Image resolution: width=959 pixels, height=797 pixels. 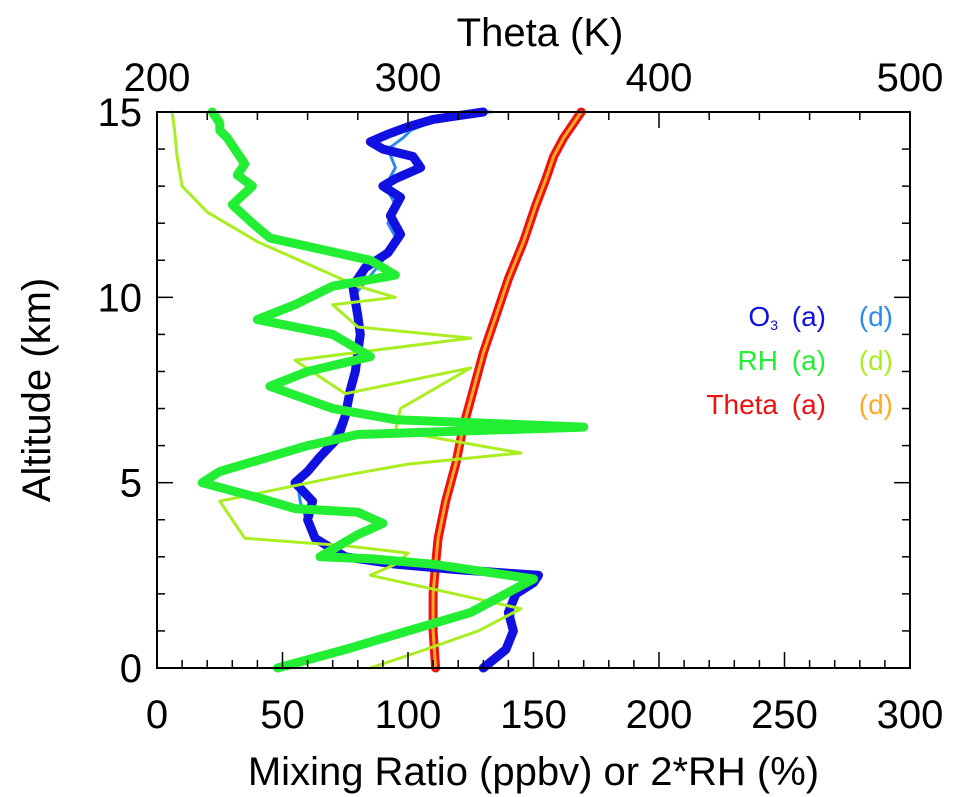 What do you see at coordinates (758, 360) in the screenshot?
I see `legend-series-name: RH` at bounding box center [758, 360].